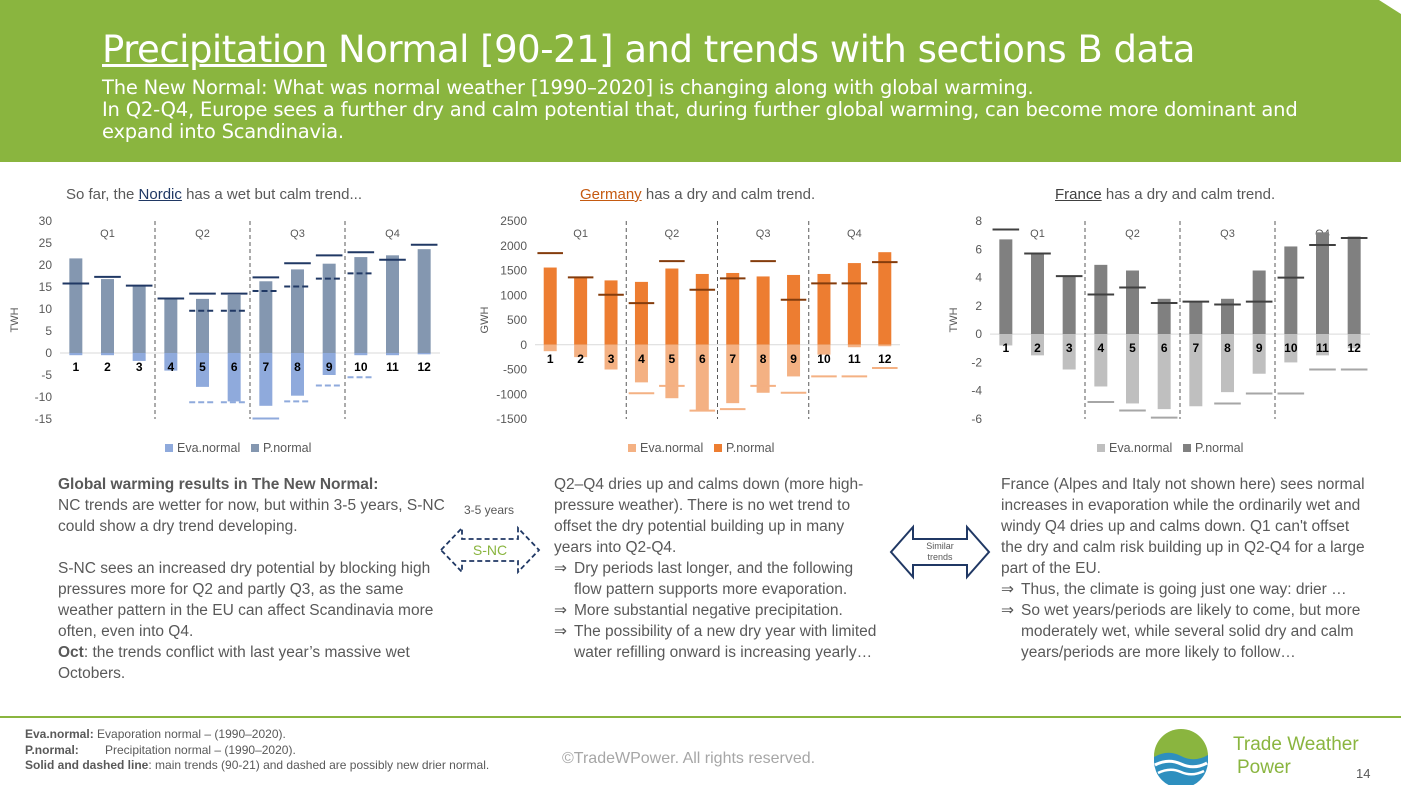 Image resolution: width=1401 pixels, height=788 pixels. What do you see at coordinates (513, 271) in the screenshot?
I see `y-tick-label: 1500` at bounding box center [513, 271].